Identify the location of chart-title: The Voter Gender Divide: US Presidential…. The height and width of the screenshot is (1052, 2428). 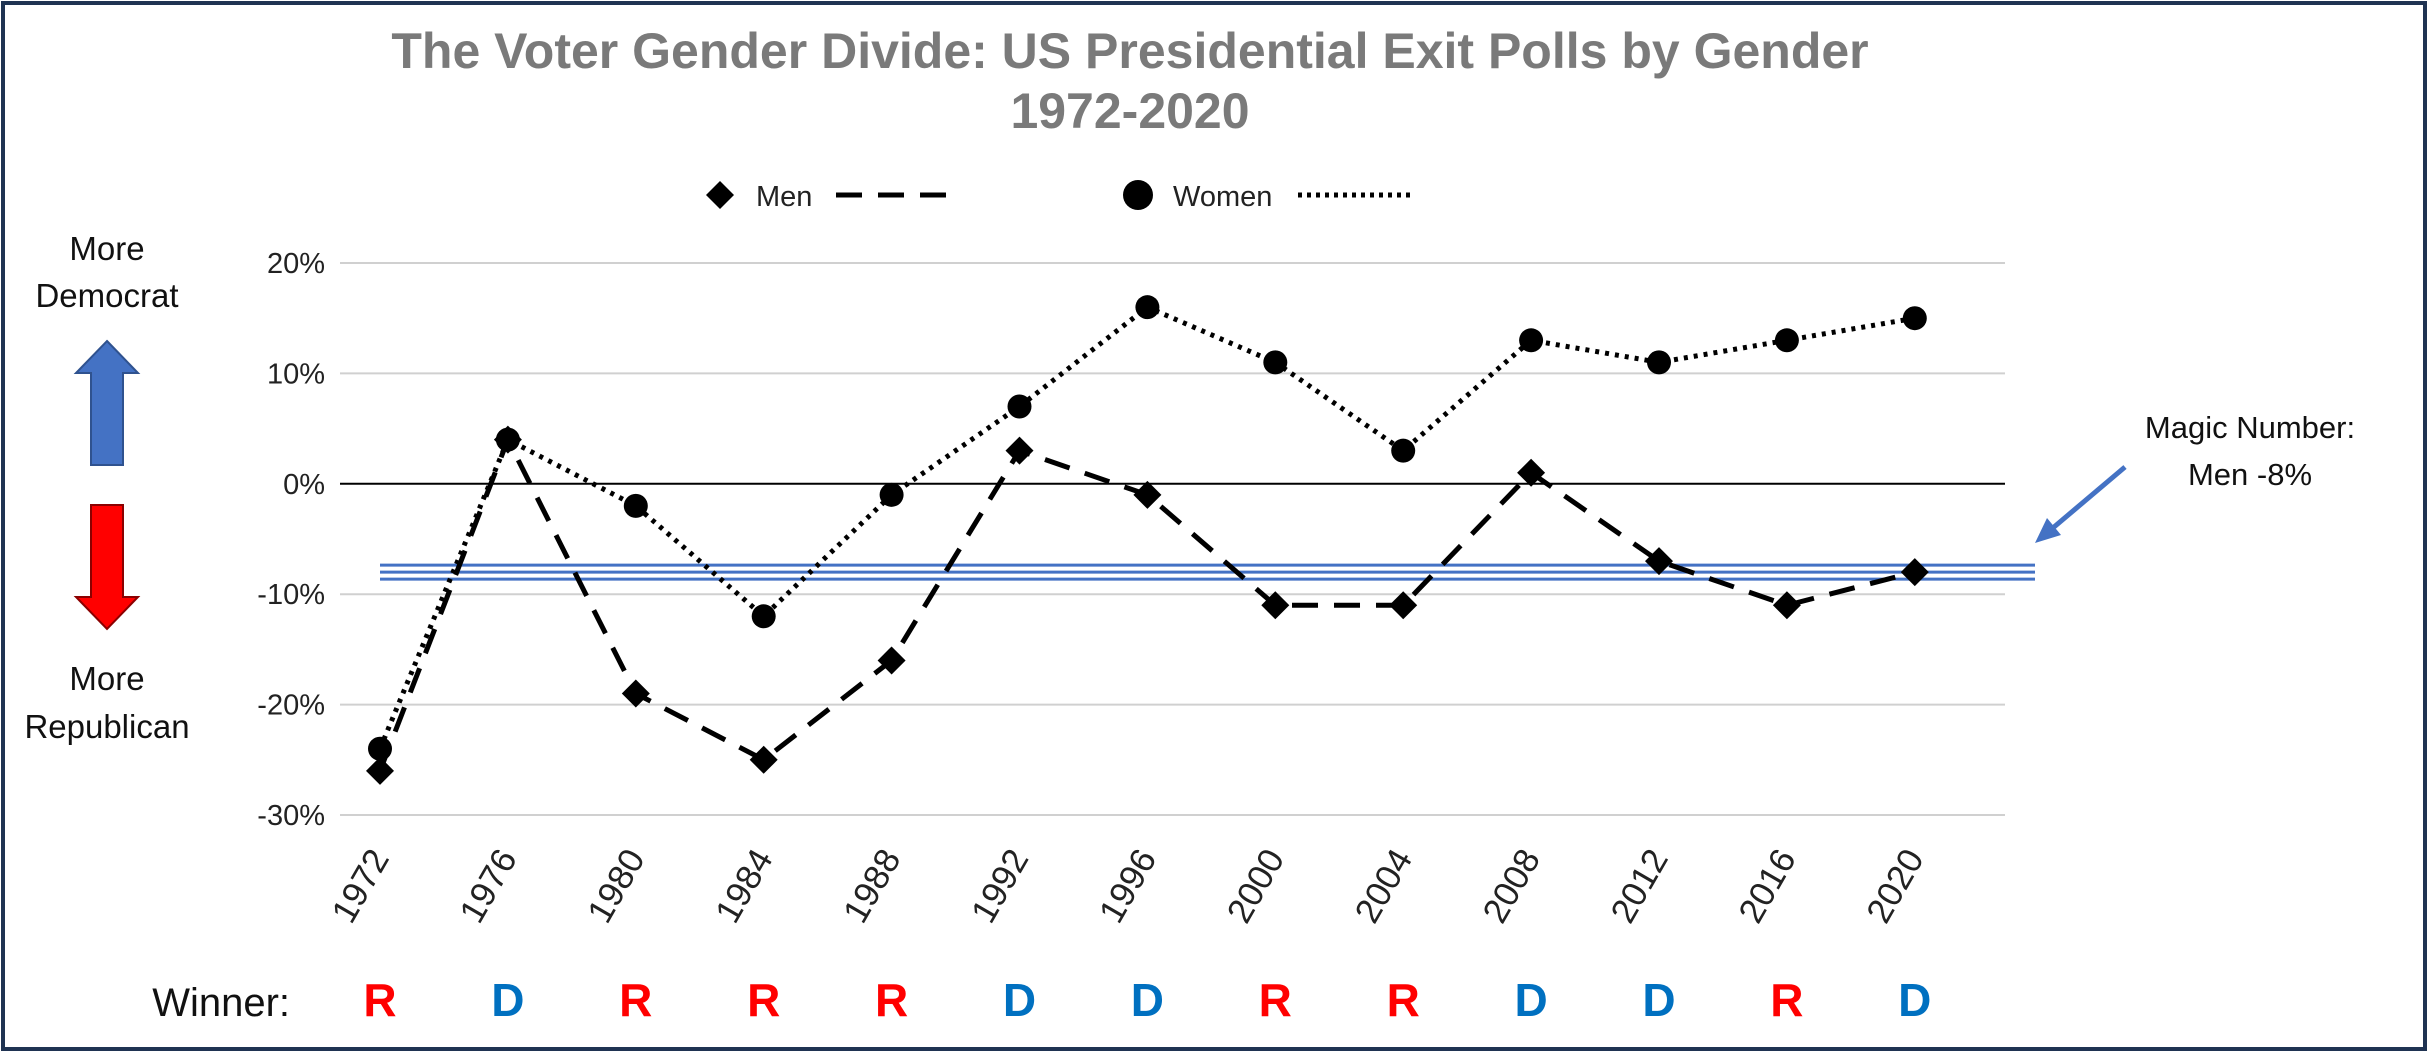
(1129, 51).